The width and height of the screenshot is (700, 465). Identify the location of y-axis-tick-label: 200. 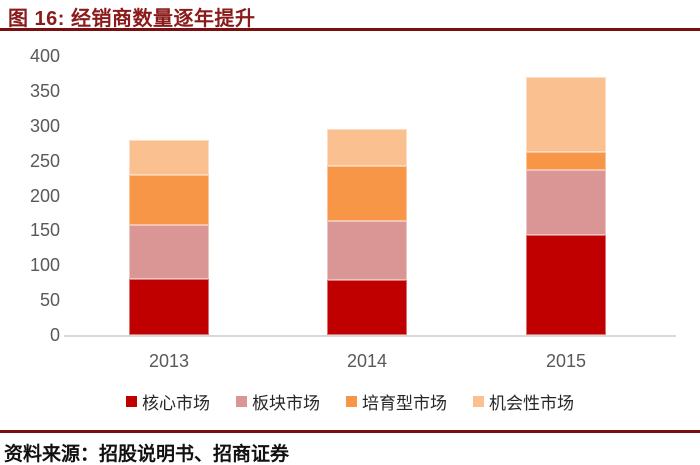
(44, 195).